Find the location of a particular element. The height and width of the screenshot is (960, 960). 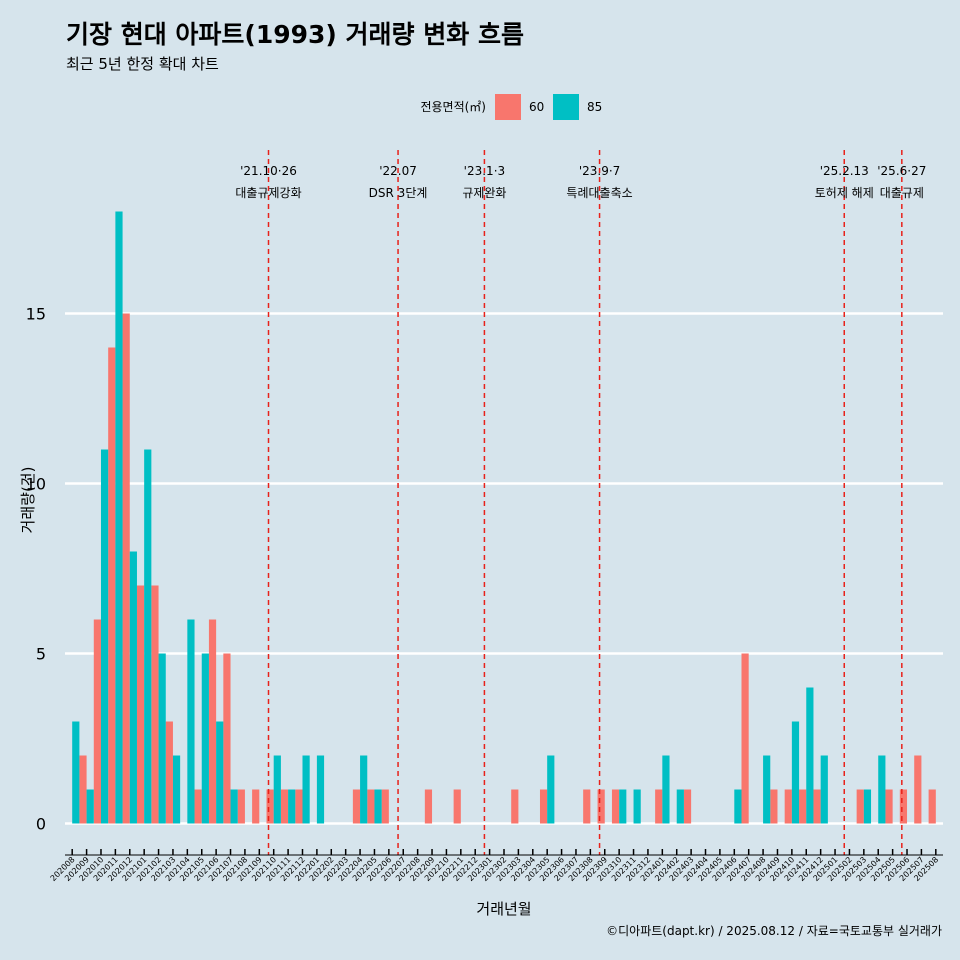

event-label: 대출규제 is located at coordinates (902, 193).